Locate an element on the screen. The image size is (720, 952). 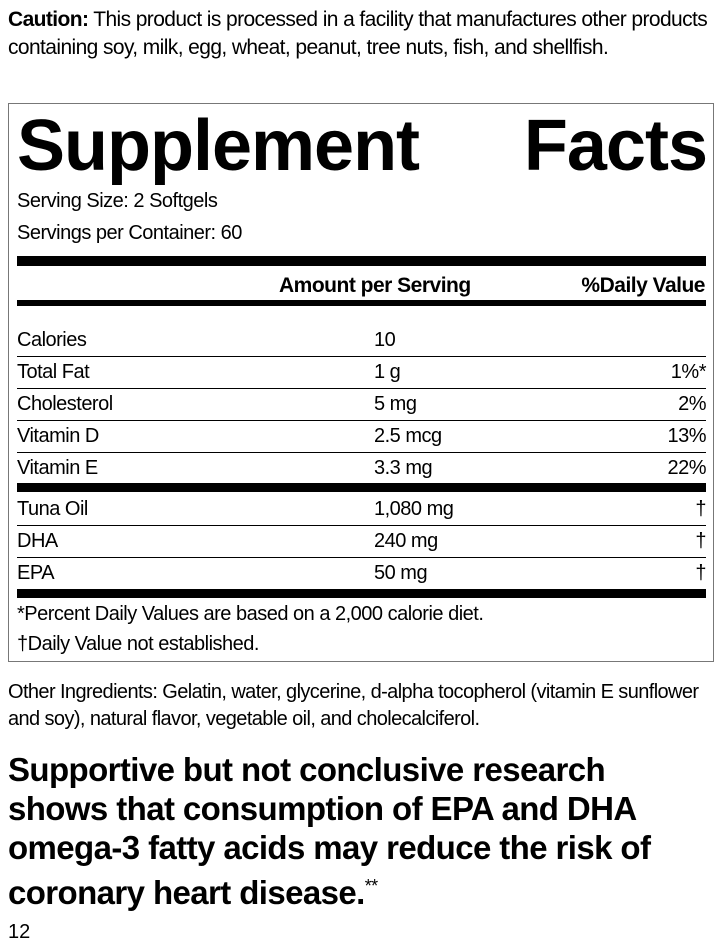
claim-footnote-mark: ** is located at coordinates (371, 886).